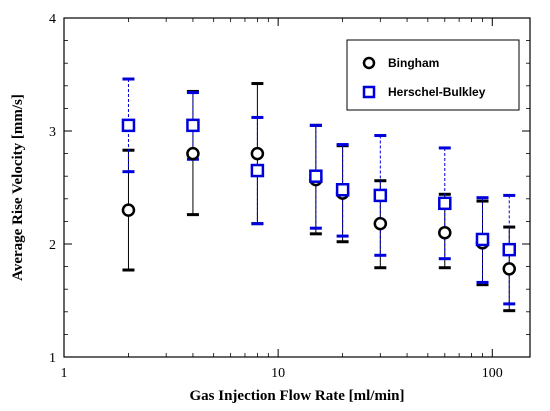 The width and height of the screenshot is (550, 411). Describe the element at coordinates (492, 373) in the screenshot. I see `x-tick-label: 100` at that location.